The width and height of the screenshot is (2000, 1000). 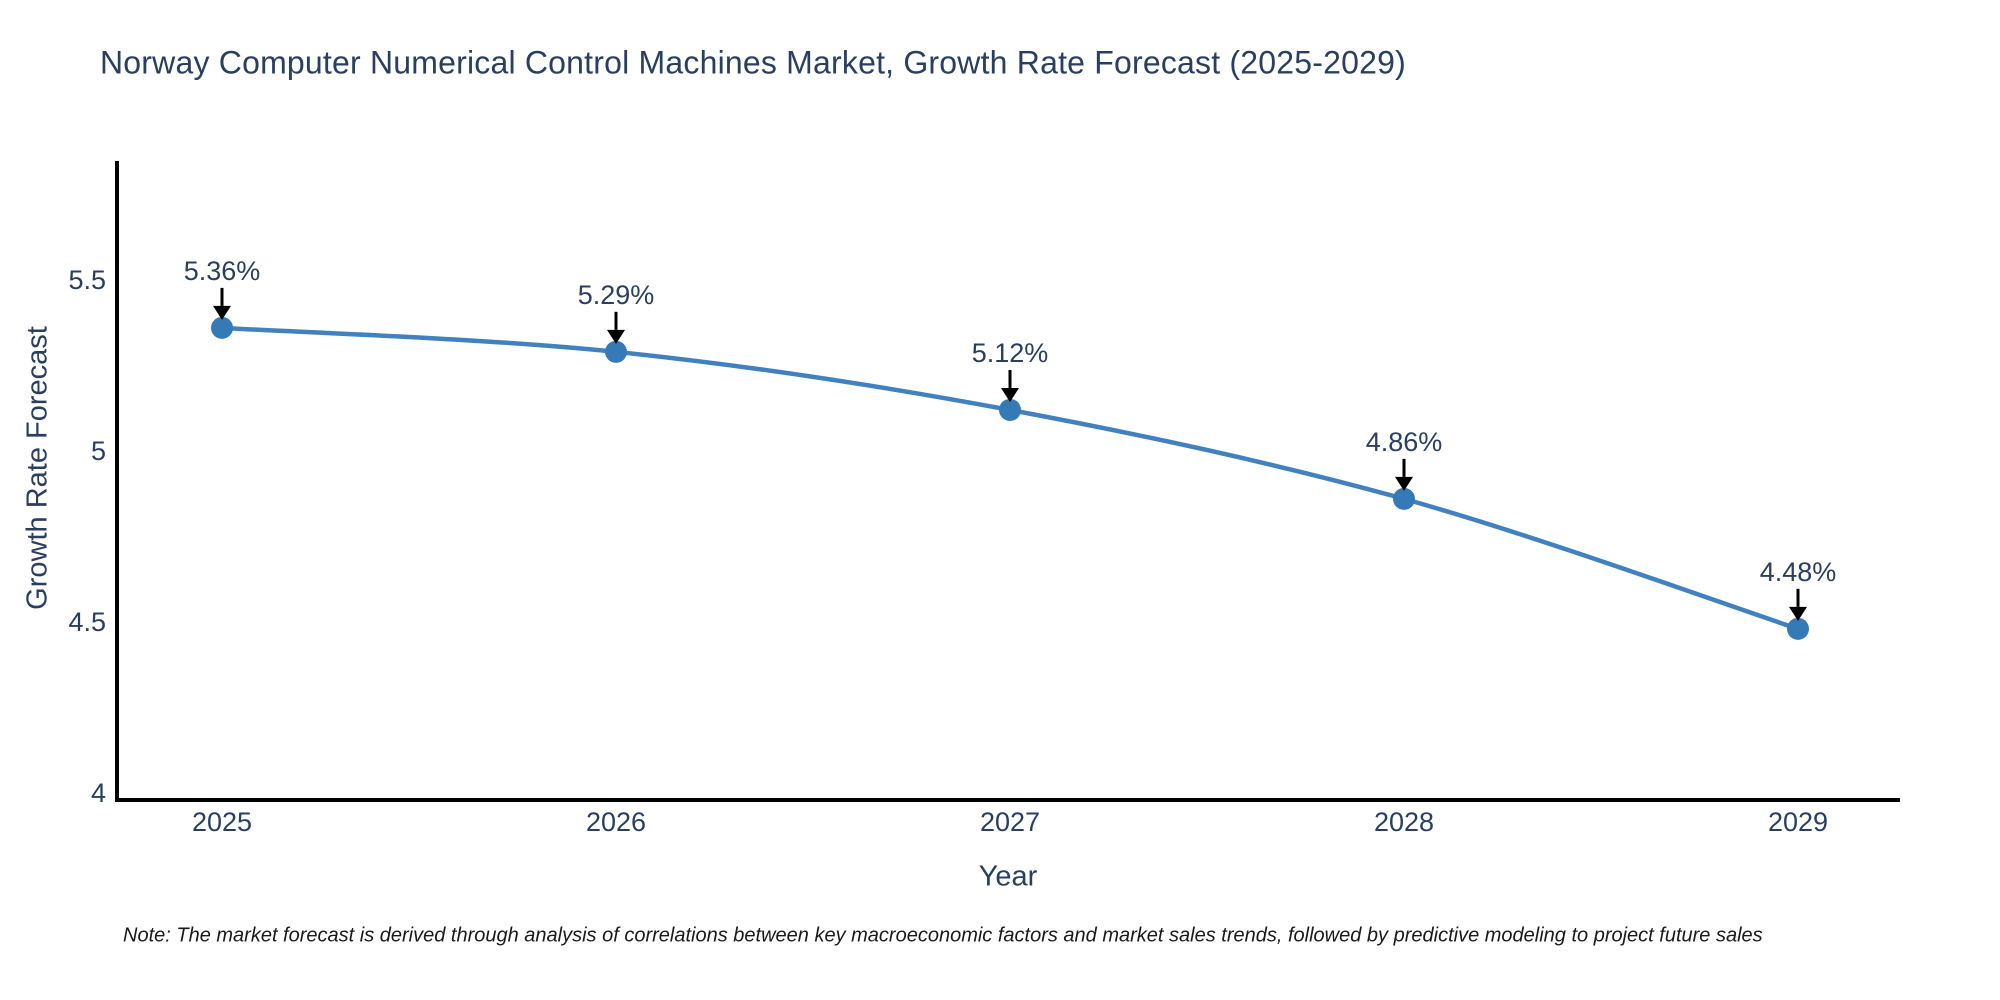 I want to click on x-axis-title: Year, so click(x=1008, y=876).